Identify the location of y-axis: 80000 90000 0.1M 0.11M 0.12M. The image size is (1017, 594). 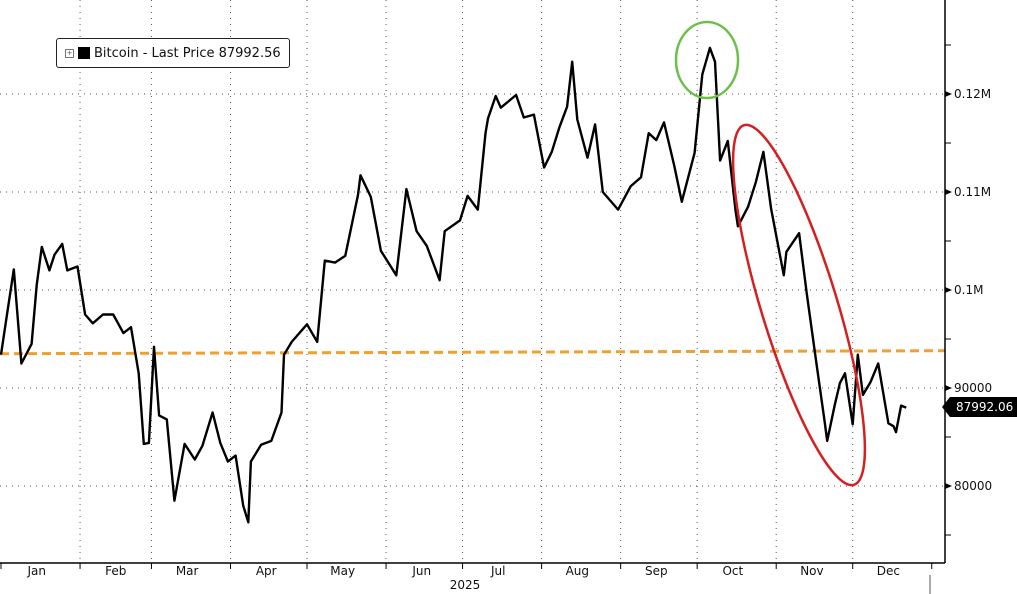
(968, 290).